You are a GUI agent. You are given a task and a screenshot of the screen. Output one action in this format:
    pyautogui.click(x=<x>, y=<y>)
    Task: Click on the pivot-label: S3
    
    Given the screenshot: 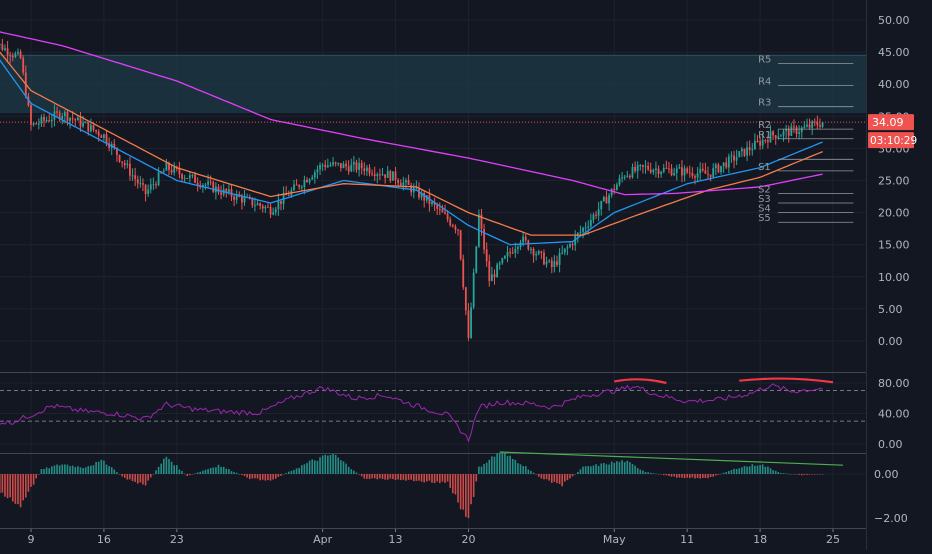 What is the action you would take?
    pyautogui.click(x=764, y=199)
    